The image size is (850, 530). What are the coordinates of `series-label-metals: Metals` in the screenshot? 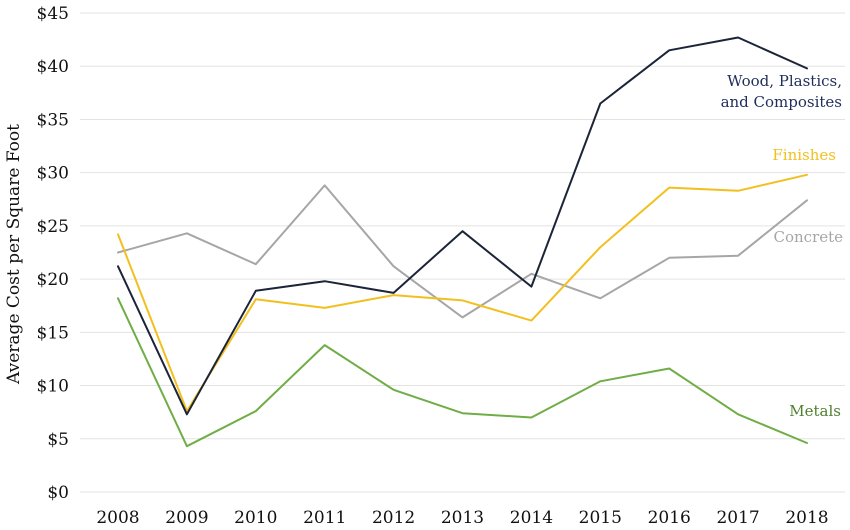 It's located at (815, 411).